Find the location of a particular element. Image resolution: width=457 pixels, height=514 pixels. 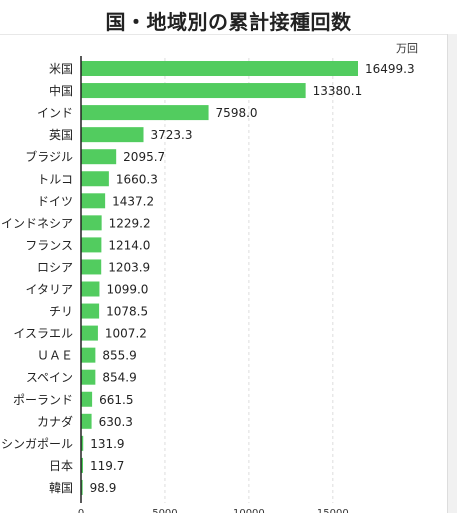

category-label-3: 英国 is located at coordinates (61, 135).